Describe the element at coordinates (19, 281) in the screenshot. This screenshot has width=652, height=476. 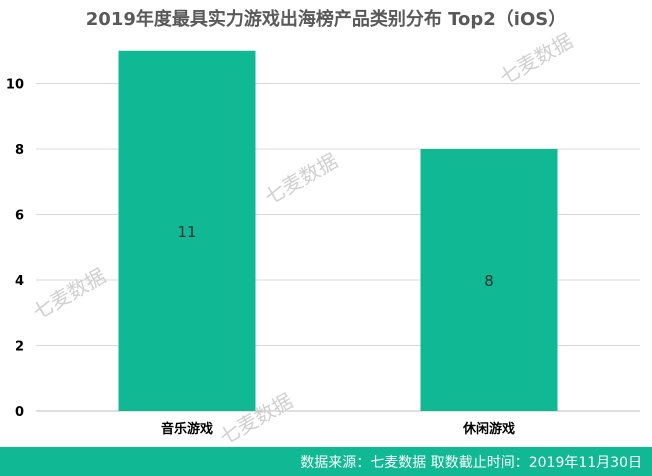
I see `y-tick-label: 4` at that location.